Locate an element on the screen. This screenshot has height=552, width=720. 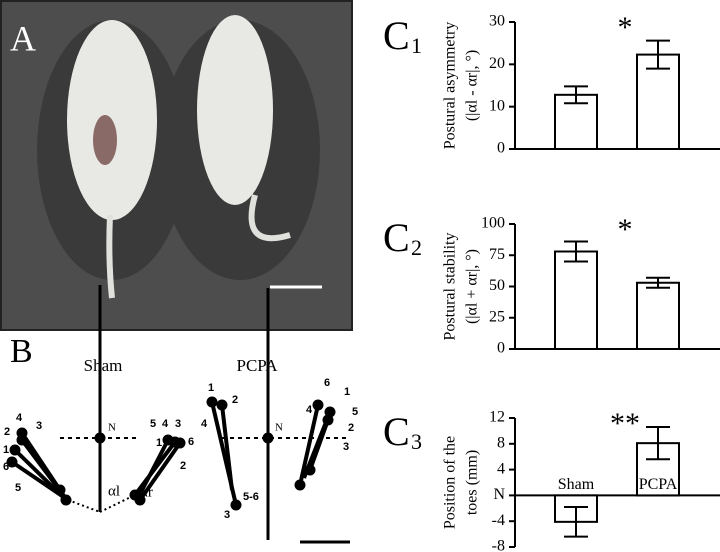
point-label: 5-6 is located at coordinates (251, 497).